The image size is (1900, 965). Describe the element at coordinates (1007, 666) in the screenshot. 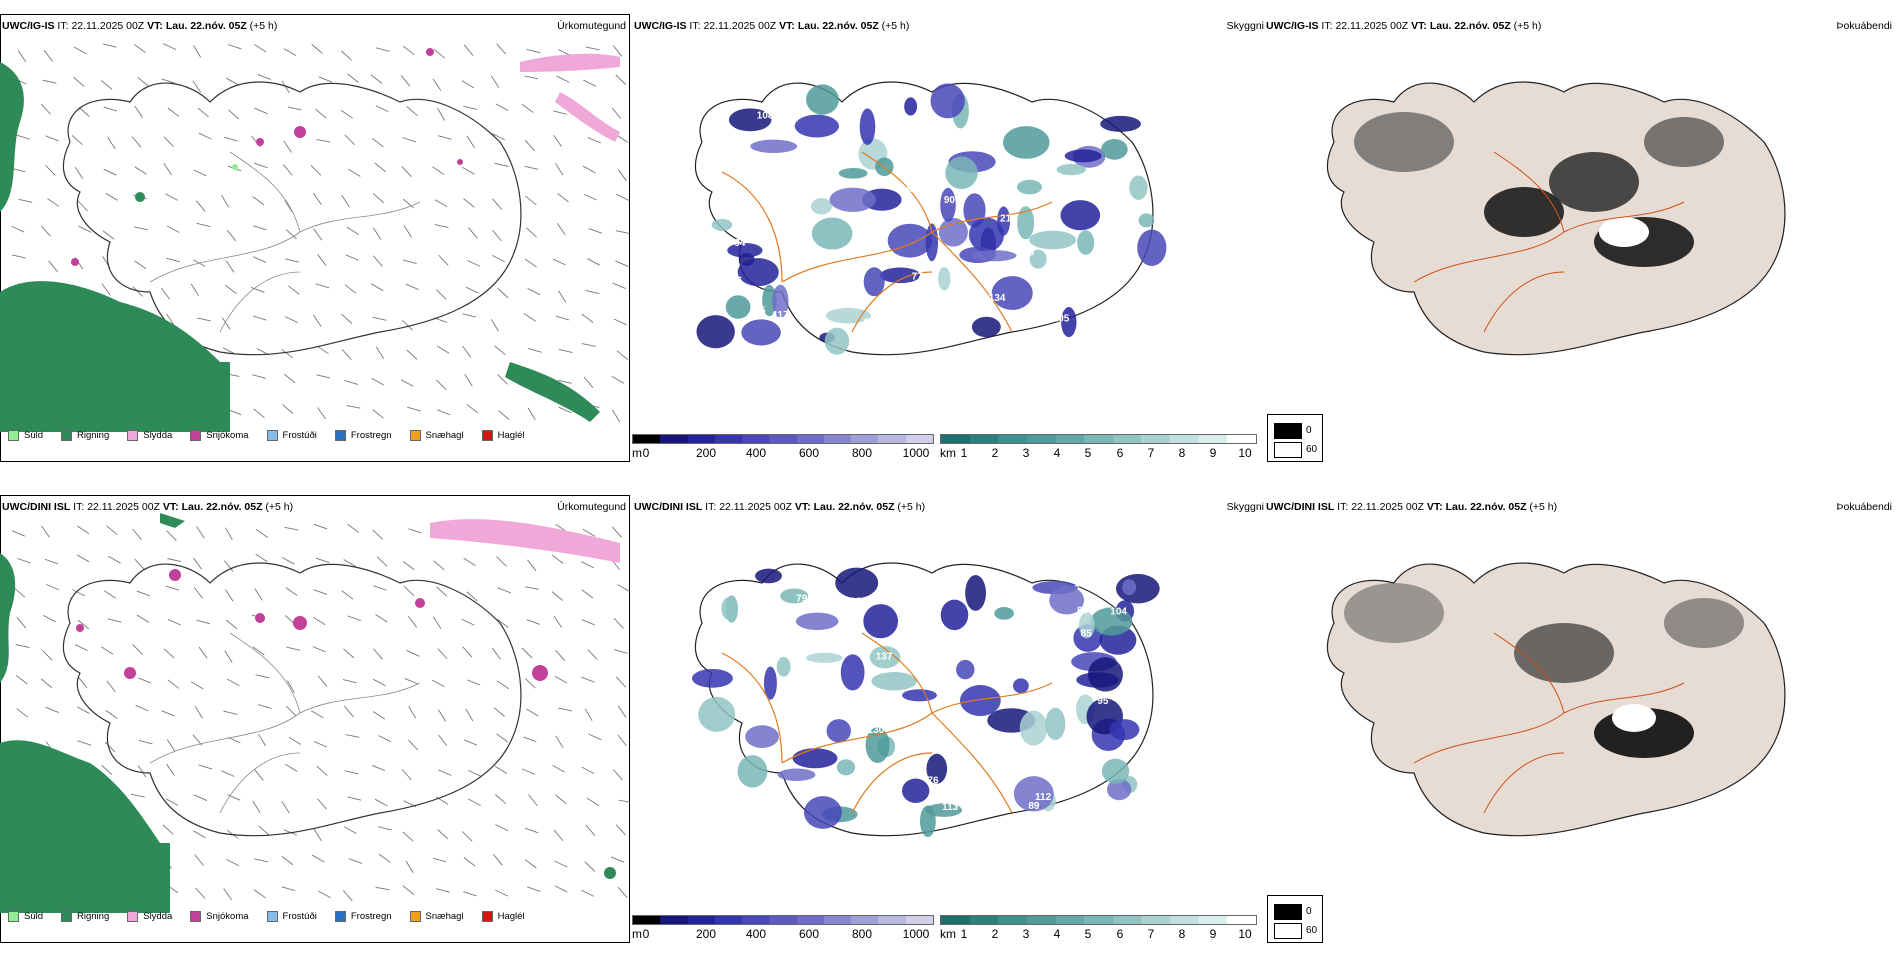

I see `visibility-value-label: 179` at that location.